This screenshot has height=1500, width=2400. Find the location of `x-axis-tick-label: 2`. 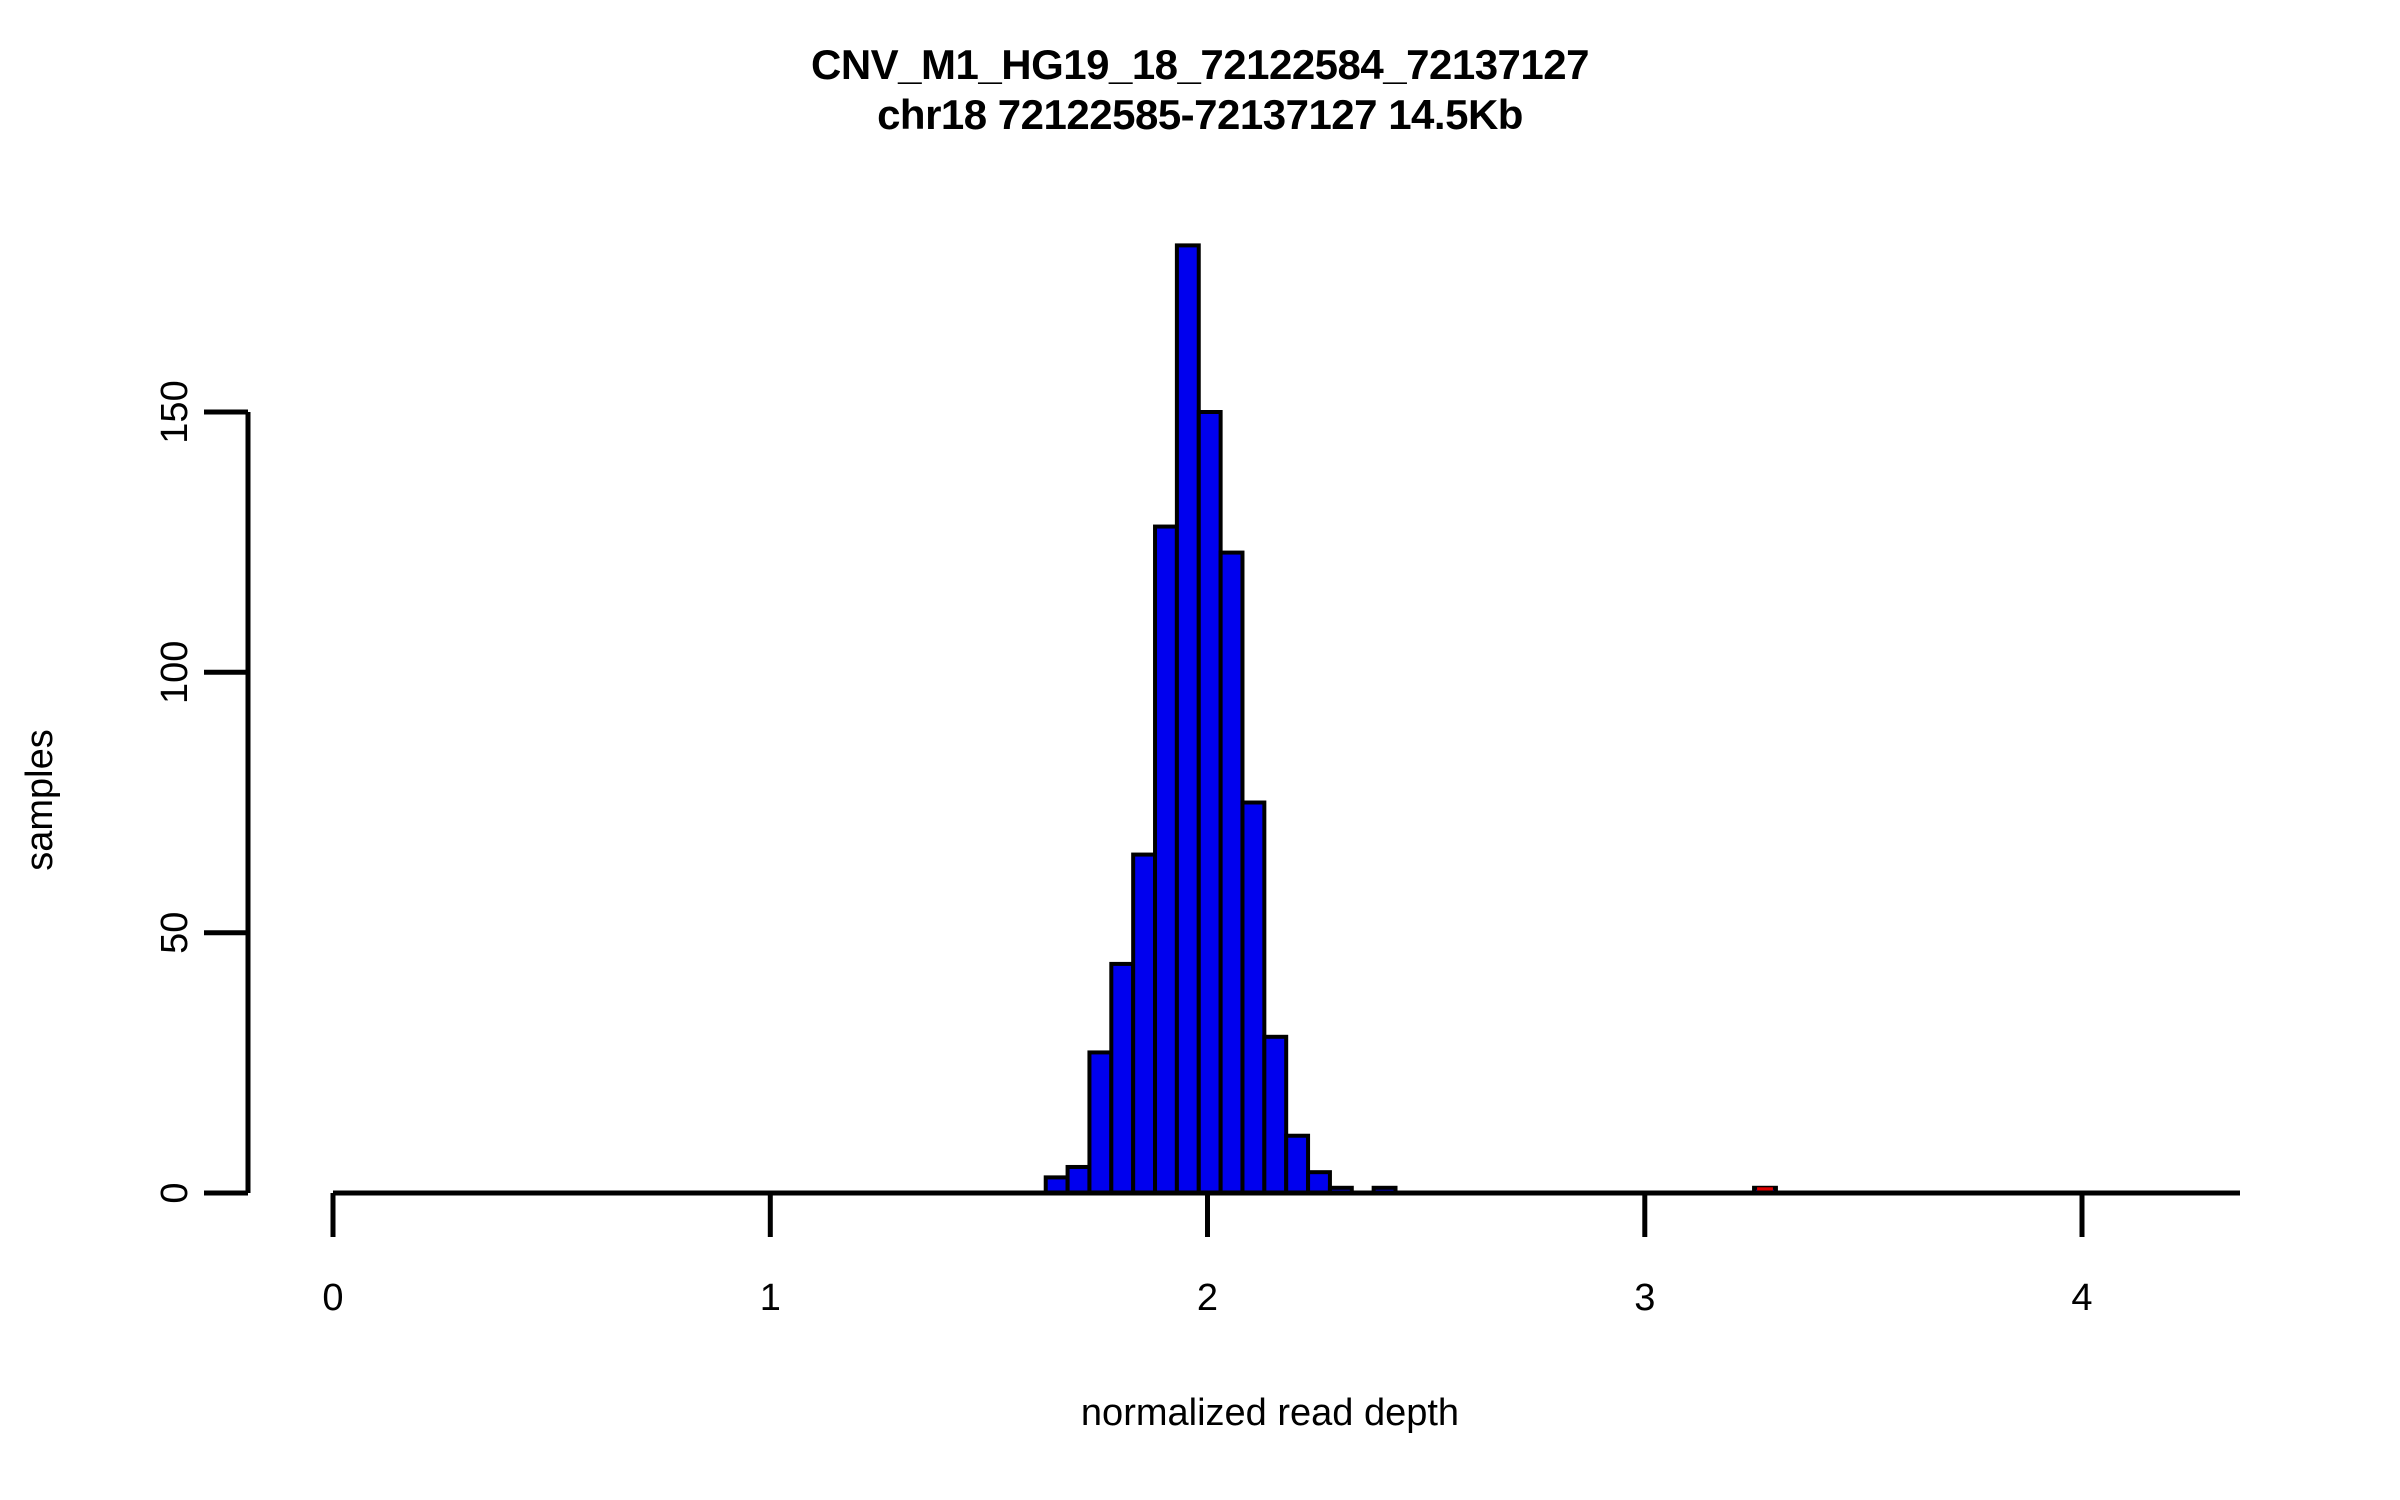

x-axis-tick-label: 2 is located at coordinates (1207, 1298).